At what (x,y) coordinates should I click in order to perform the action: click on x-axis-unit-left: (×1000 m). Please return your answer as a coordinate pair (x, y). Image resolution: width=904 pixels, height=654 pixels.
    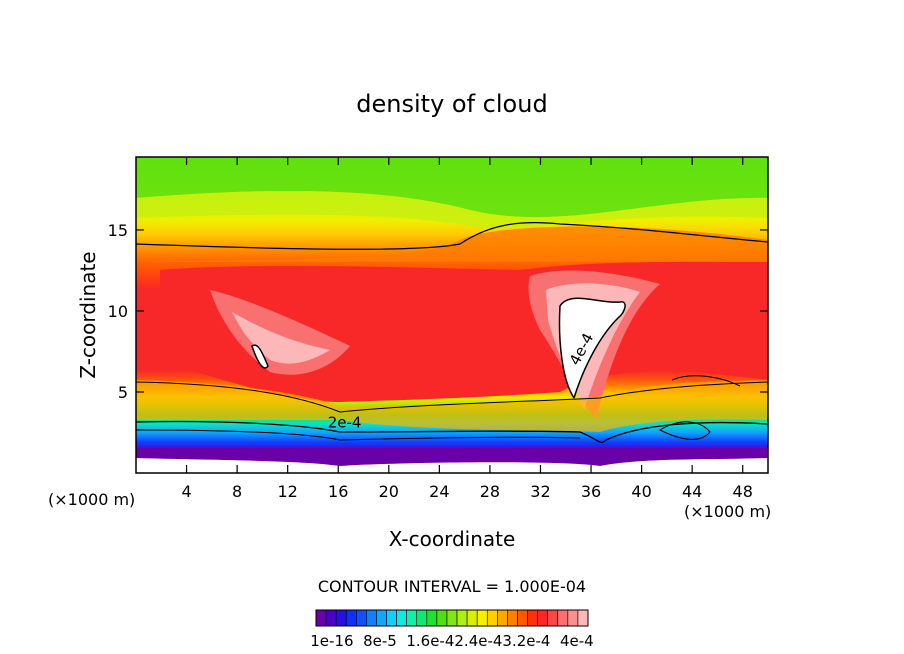
    Looking at the image, I should click on (91, 499).